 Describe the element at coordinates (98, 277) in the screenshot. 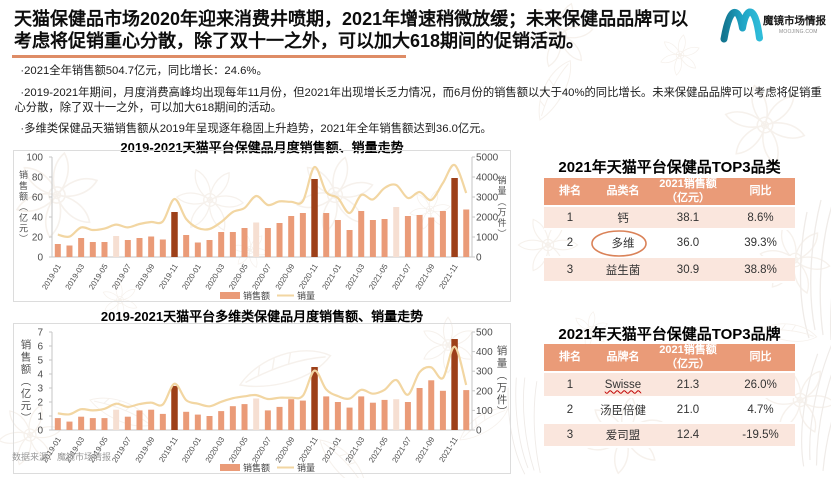

I see `svg-text: 2019-05` at that location.